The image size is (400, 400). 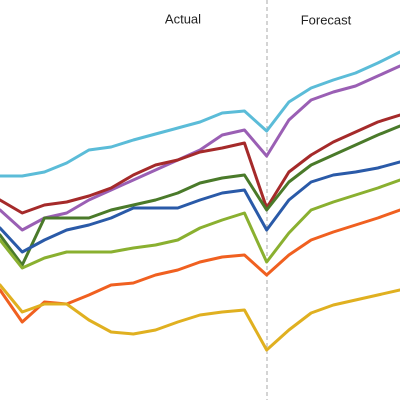 I want to click on annotation: Actual, so click(x=183, y=18).